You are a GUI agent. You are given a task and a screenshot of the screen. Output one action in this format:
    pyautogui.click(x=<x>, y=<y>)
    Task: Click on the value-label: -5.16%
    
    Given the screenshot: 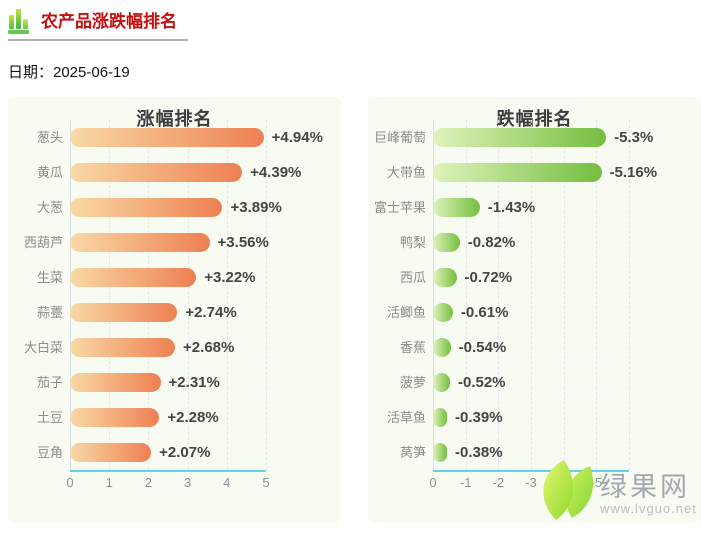 What is the action you would take?
    pyautogui.click(x=633, y=172)
    